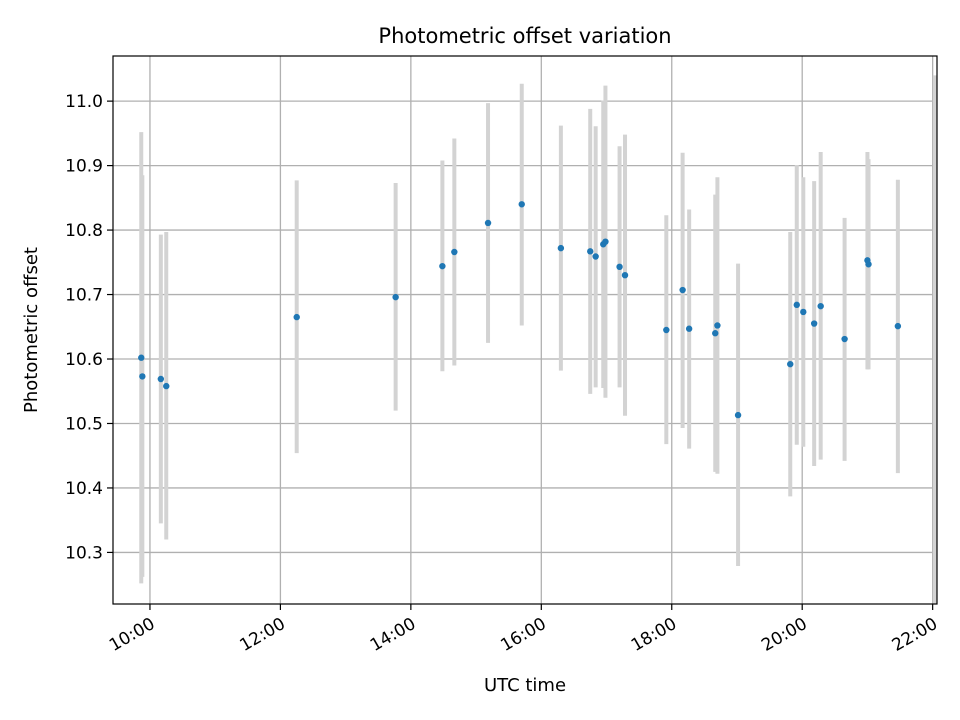 The image size is (960, 720). I want to click on x-axis-title: UTC time, so click(525, 685).